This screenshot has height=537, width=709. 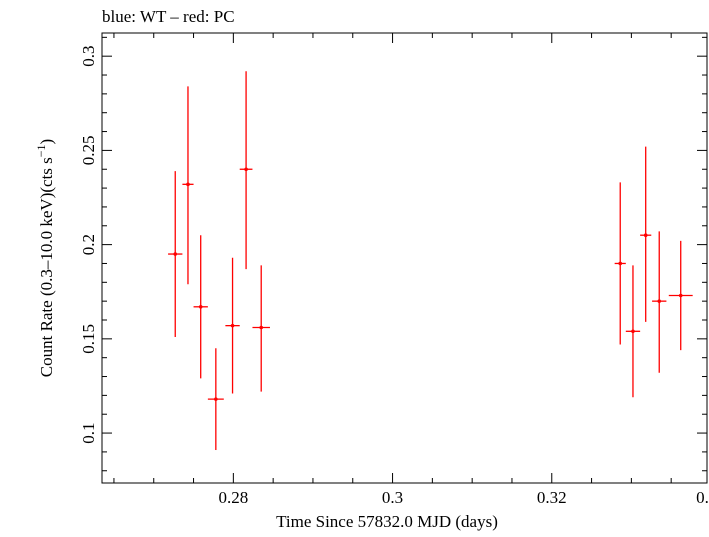 What do you see at coordinates (552, 497) in the screenshot?
I see `x-tick-label: 0.32` at bounding box center [552, 497].